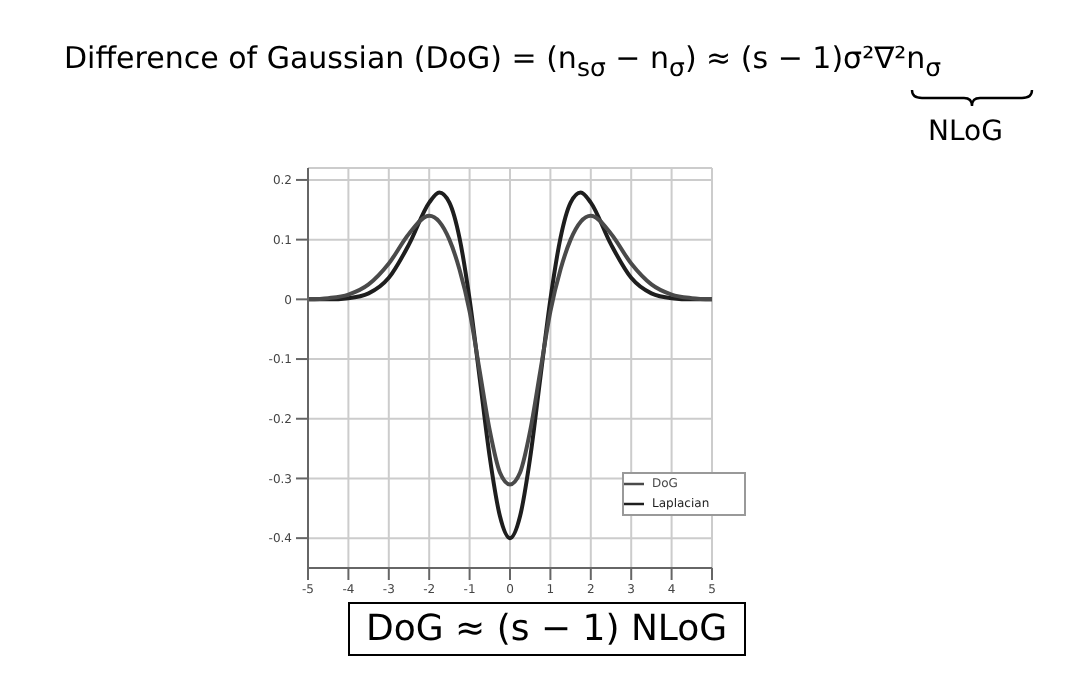 This screenshot has width=1084, height=674. Describe the element at coordinates (503, 61) in the screenshot. I see `chart-title: Difference of Gaussian (DoG) = (n$_{sσ}$ − n$_{σ}$) ≈ (s − 1)σ²∇²n$_{σ}$` at that location.